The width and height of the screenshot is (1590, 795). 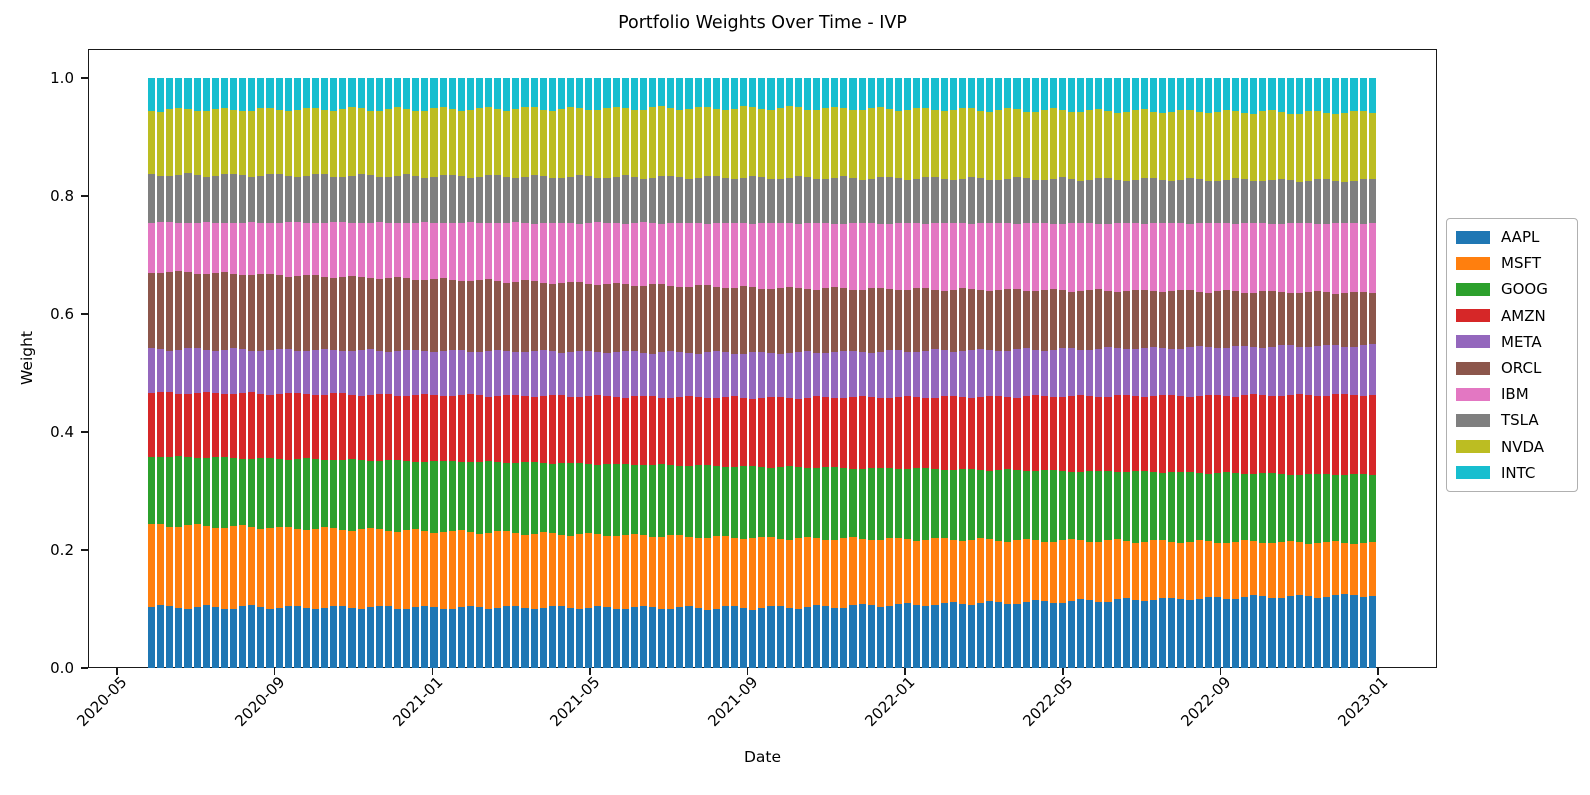 I want to click on y-tick-mark, so click(x=84, y=550).